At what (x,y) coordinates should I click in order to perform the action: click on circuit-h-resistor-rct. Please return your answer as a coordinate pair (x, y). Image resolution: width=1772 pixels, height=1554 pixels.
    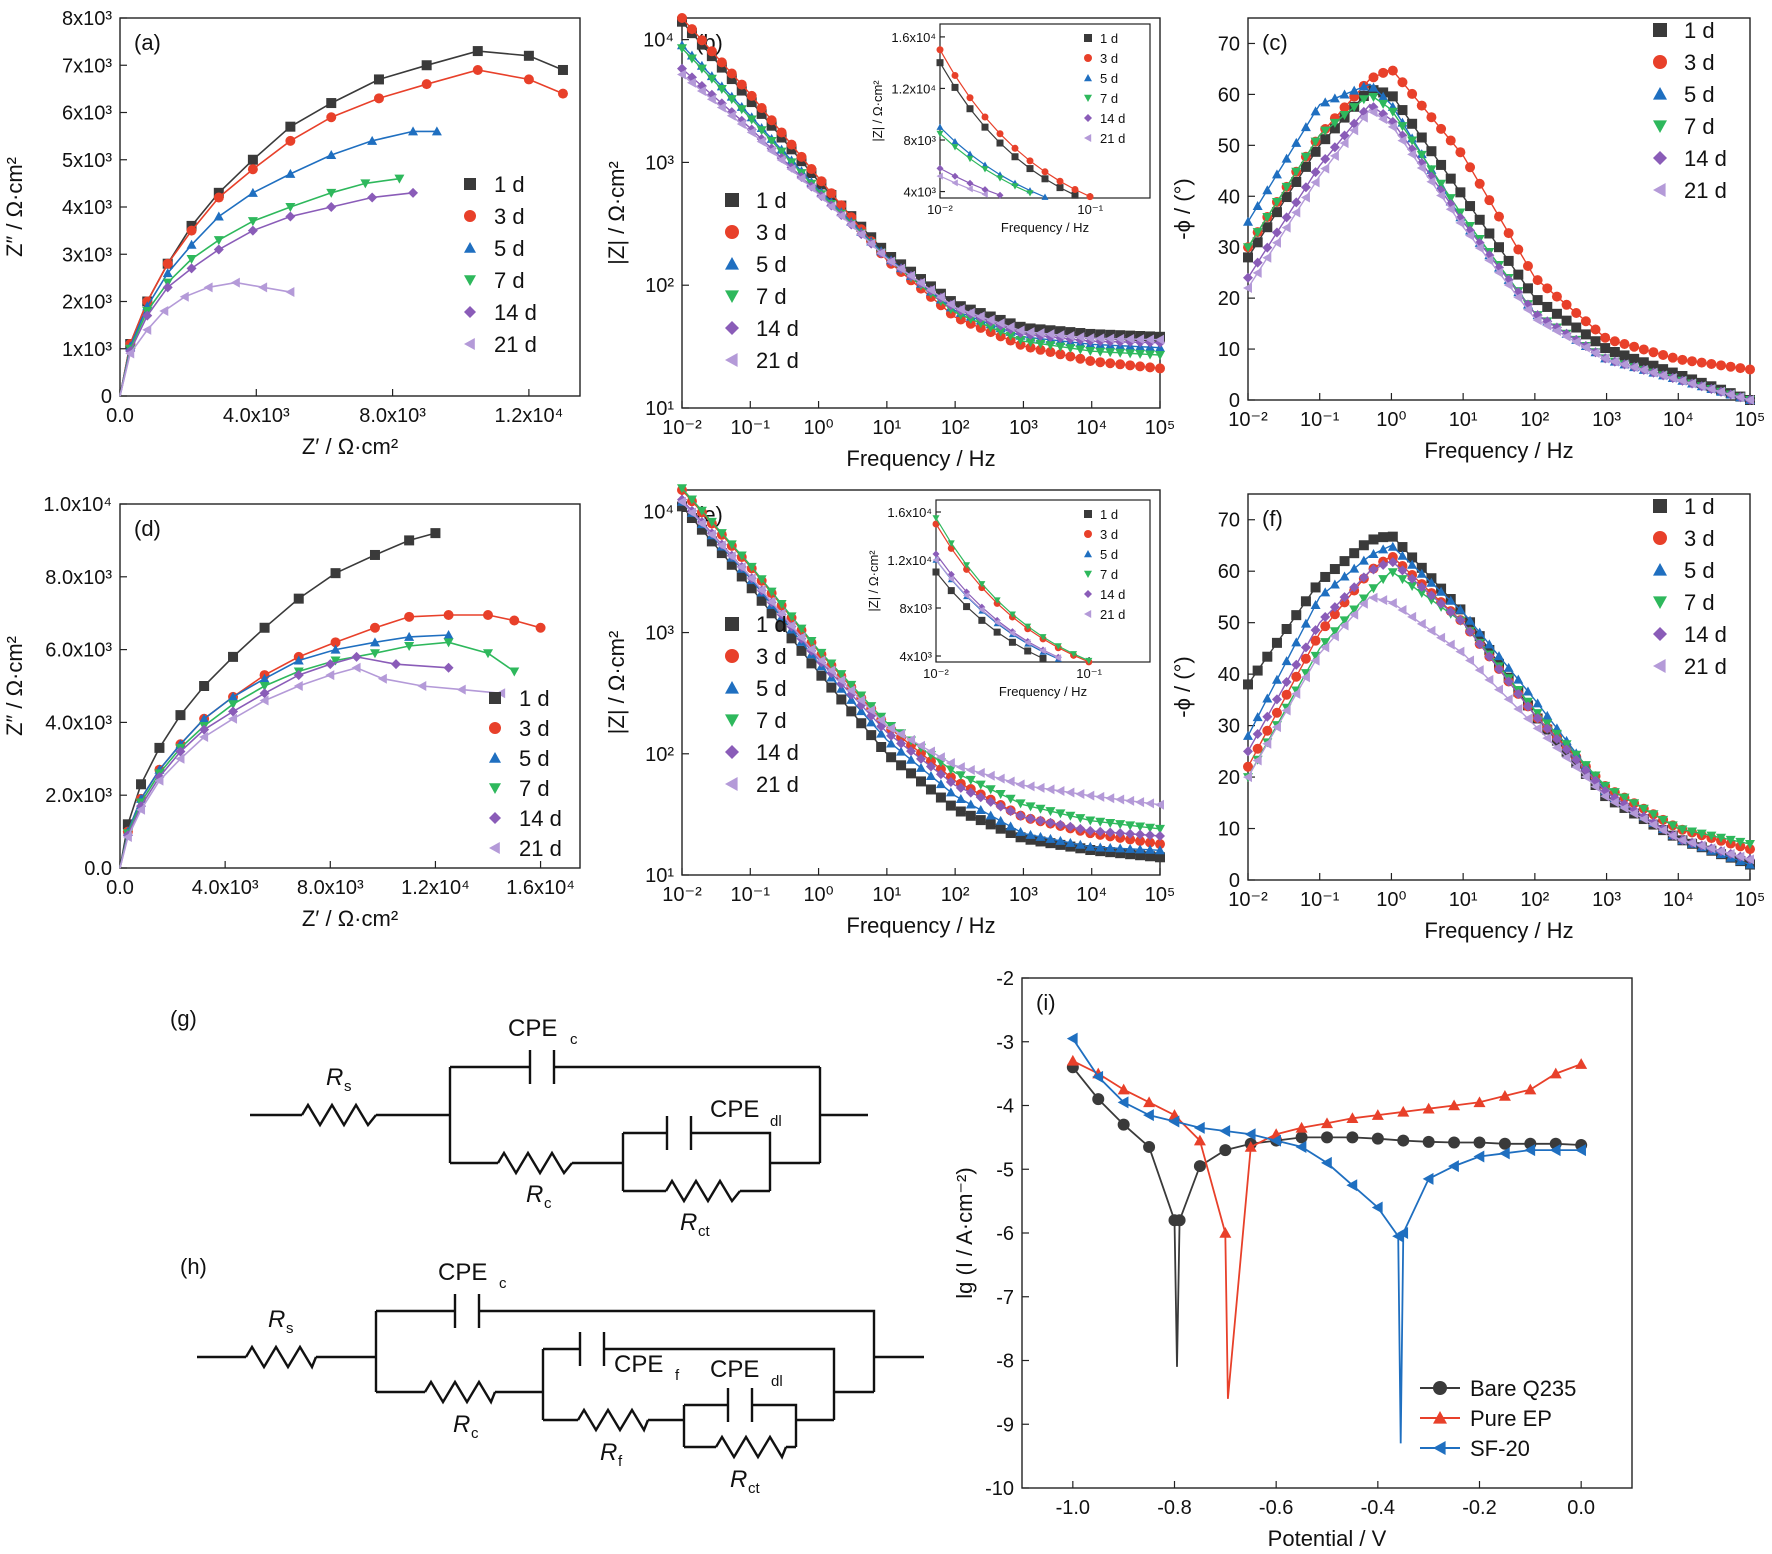
    Looking at the image, I should click on (751, 1447).